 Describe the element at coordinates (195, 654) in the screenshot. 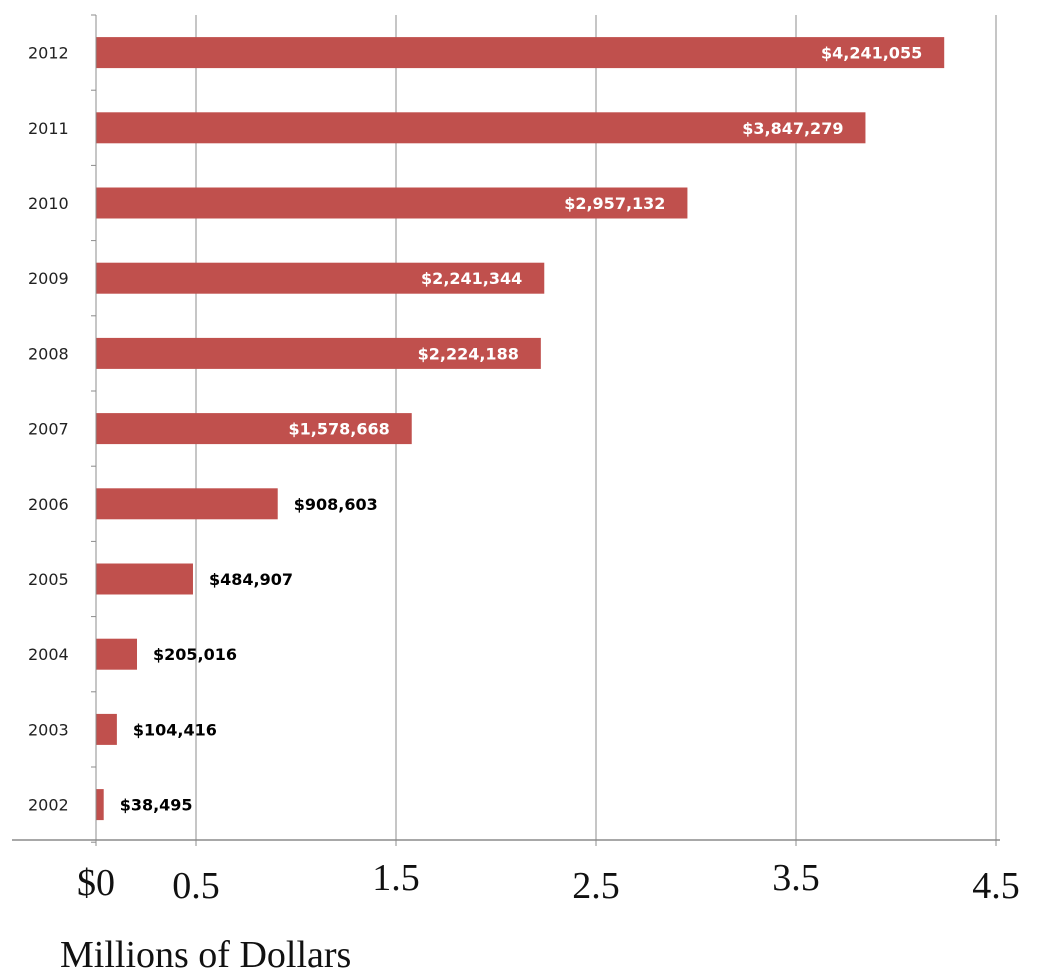

I see `data-label-2004: $205,016` at that location.